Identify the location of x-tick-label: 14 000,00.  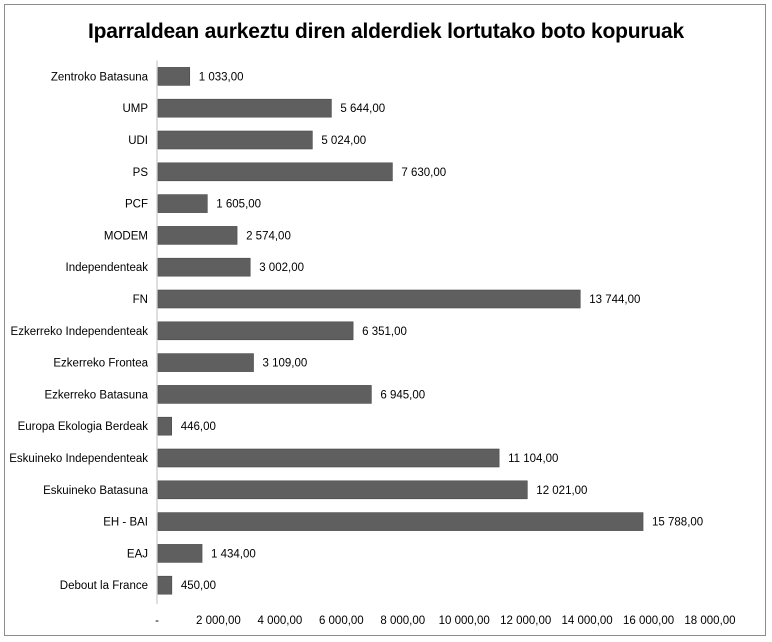
(587, 621).